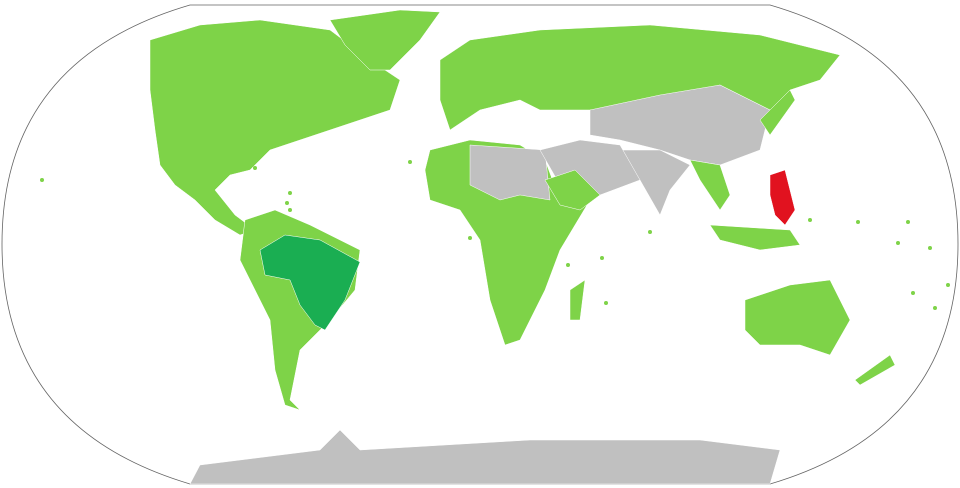 Image resolution: width=960 pixels, height=488 pixels. What do you see at coordinates (485, 457) in the screenshot?
I see `region-antarctica` at bounding box center [485, 457].